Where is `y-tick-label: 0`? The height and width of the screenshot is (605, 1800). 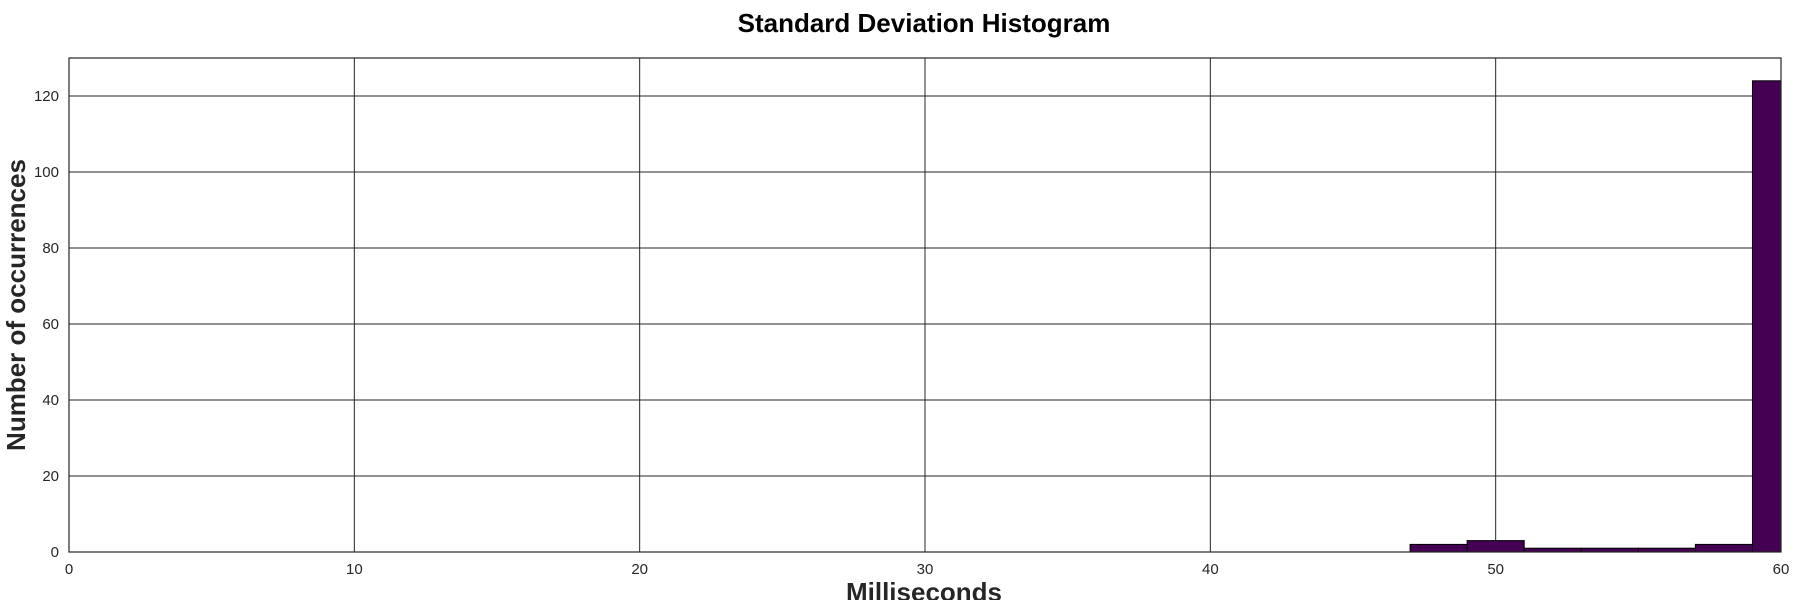 y-tick-label: 0 is located at coordinates (55, 552).